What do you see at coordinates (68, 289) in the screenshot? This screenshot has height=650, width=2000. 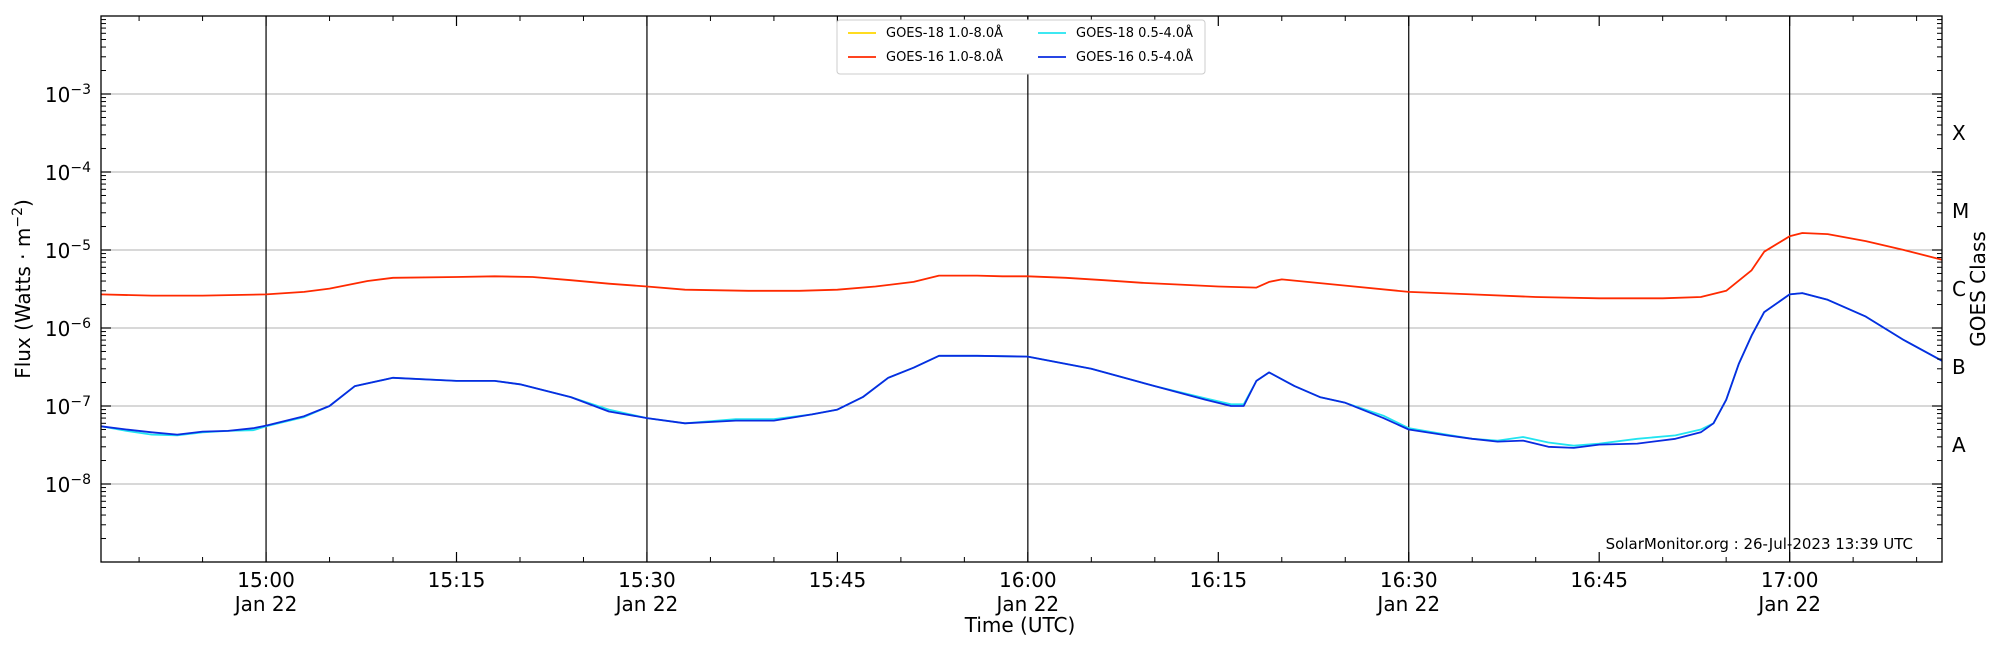 I see `y-tick-labels: 10−810−710−610−510−410−3` at bounding box center [68, 289].